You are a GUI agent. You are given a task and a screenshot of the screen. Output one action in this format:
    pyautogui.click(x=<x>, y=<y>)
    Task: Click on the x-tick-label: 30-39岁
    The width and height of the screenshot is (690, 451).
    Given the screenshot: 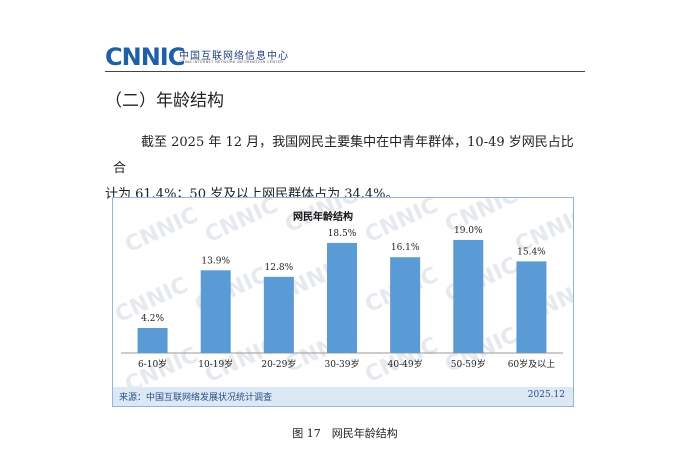 What is the action you would take?
    pyautogui.click(x=342, y=364)
    